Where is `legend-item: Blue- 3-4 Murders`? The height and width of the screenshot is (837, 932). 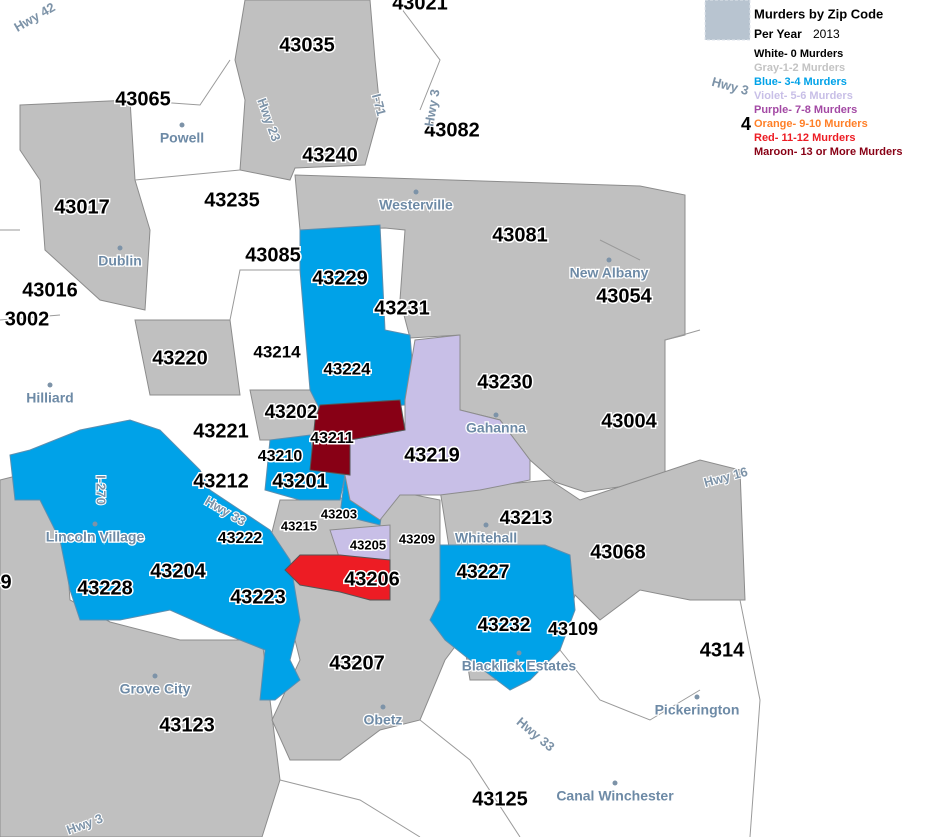
legend-item: Blue- 3-4 Murders is located at coordinates (800, 82).